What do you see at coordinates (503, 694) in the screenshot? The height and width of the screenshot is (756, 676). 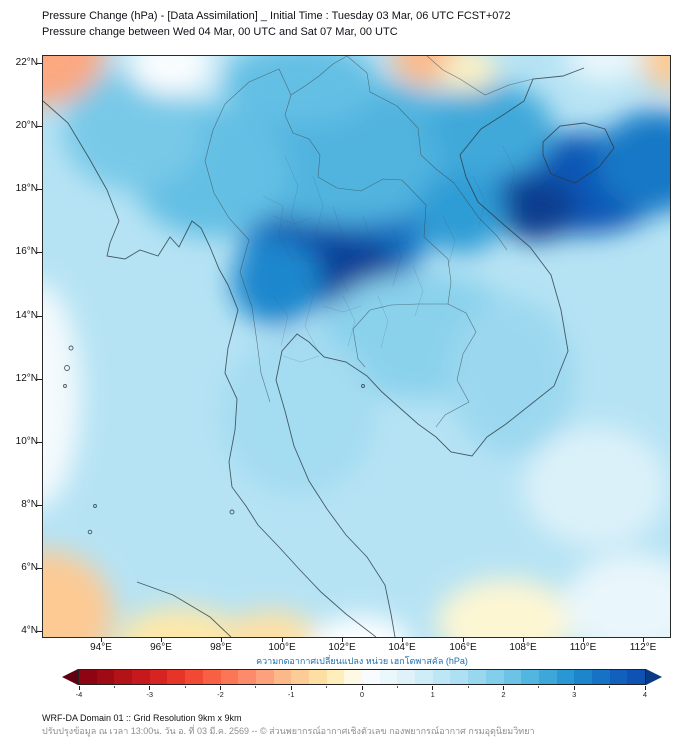 I see `colorbar-tick-label: 2` at bounding box center [503, 694].